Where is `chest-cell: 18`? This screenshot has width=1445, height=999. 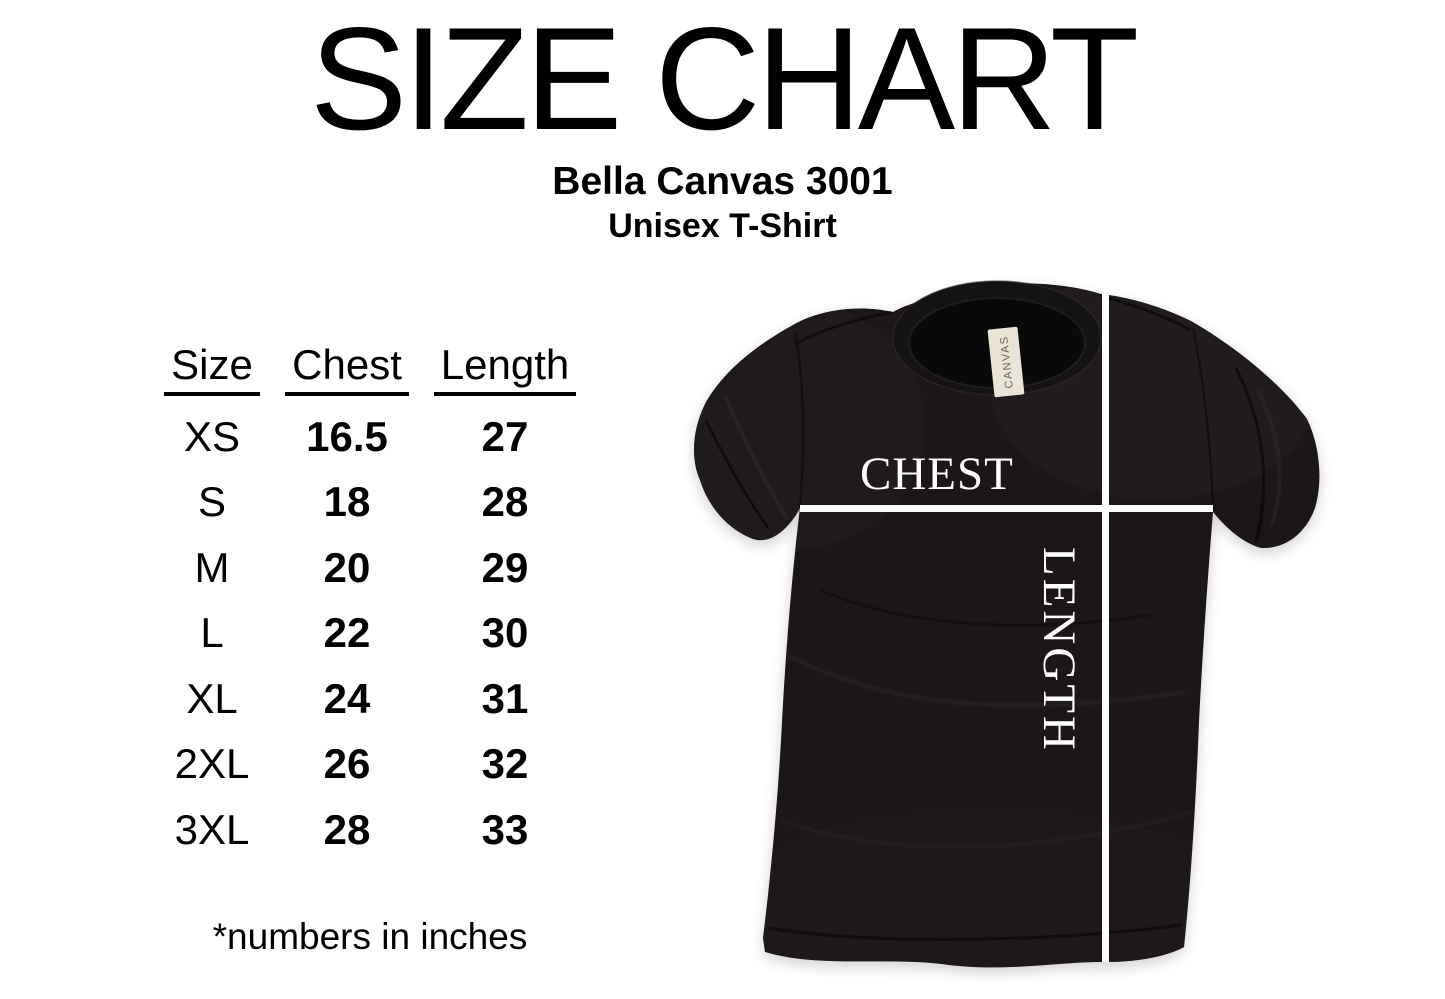
chest-cell: 18 is located at coordinates (347, 502).